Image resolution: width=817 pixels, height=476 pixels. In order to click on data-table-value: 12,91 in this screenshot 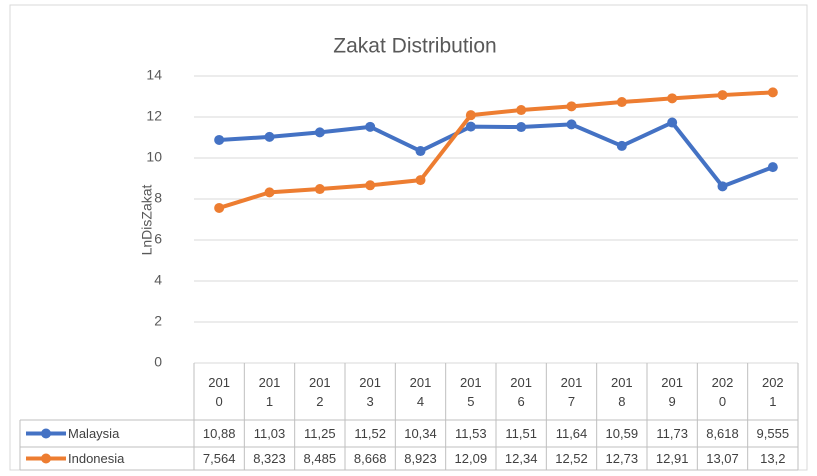, I will do `click(672, 458)`.